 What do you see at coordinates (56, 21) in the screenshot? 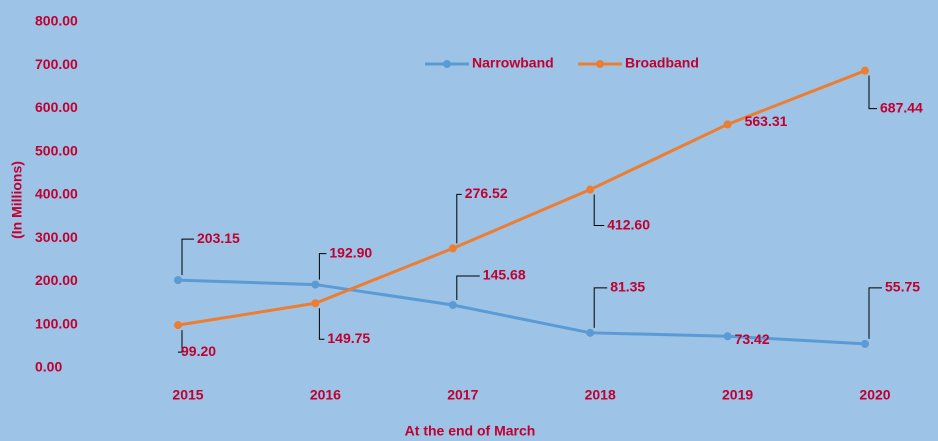
I see `y-tick-label: 800.00` at bounding box center [56, 21].